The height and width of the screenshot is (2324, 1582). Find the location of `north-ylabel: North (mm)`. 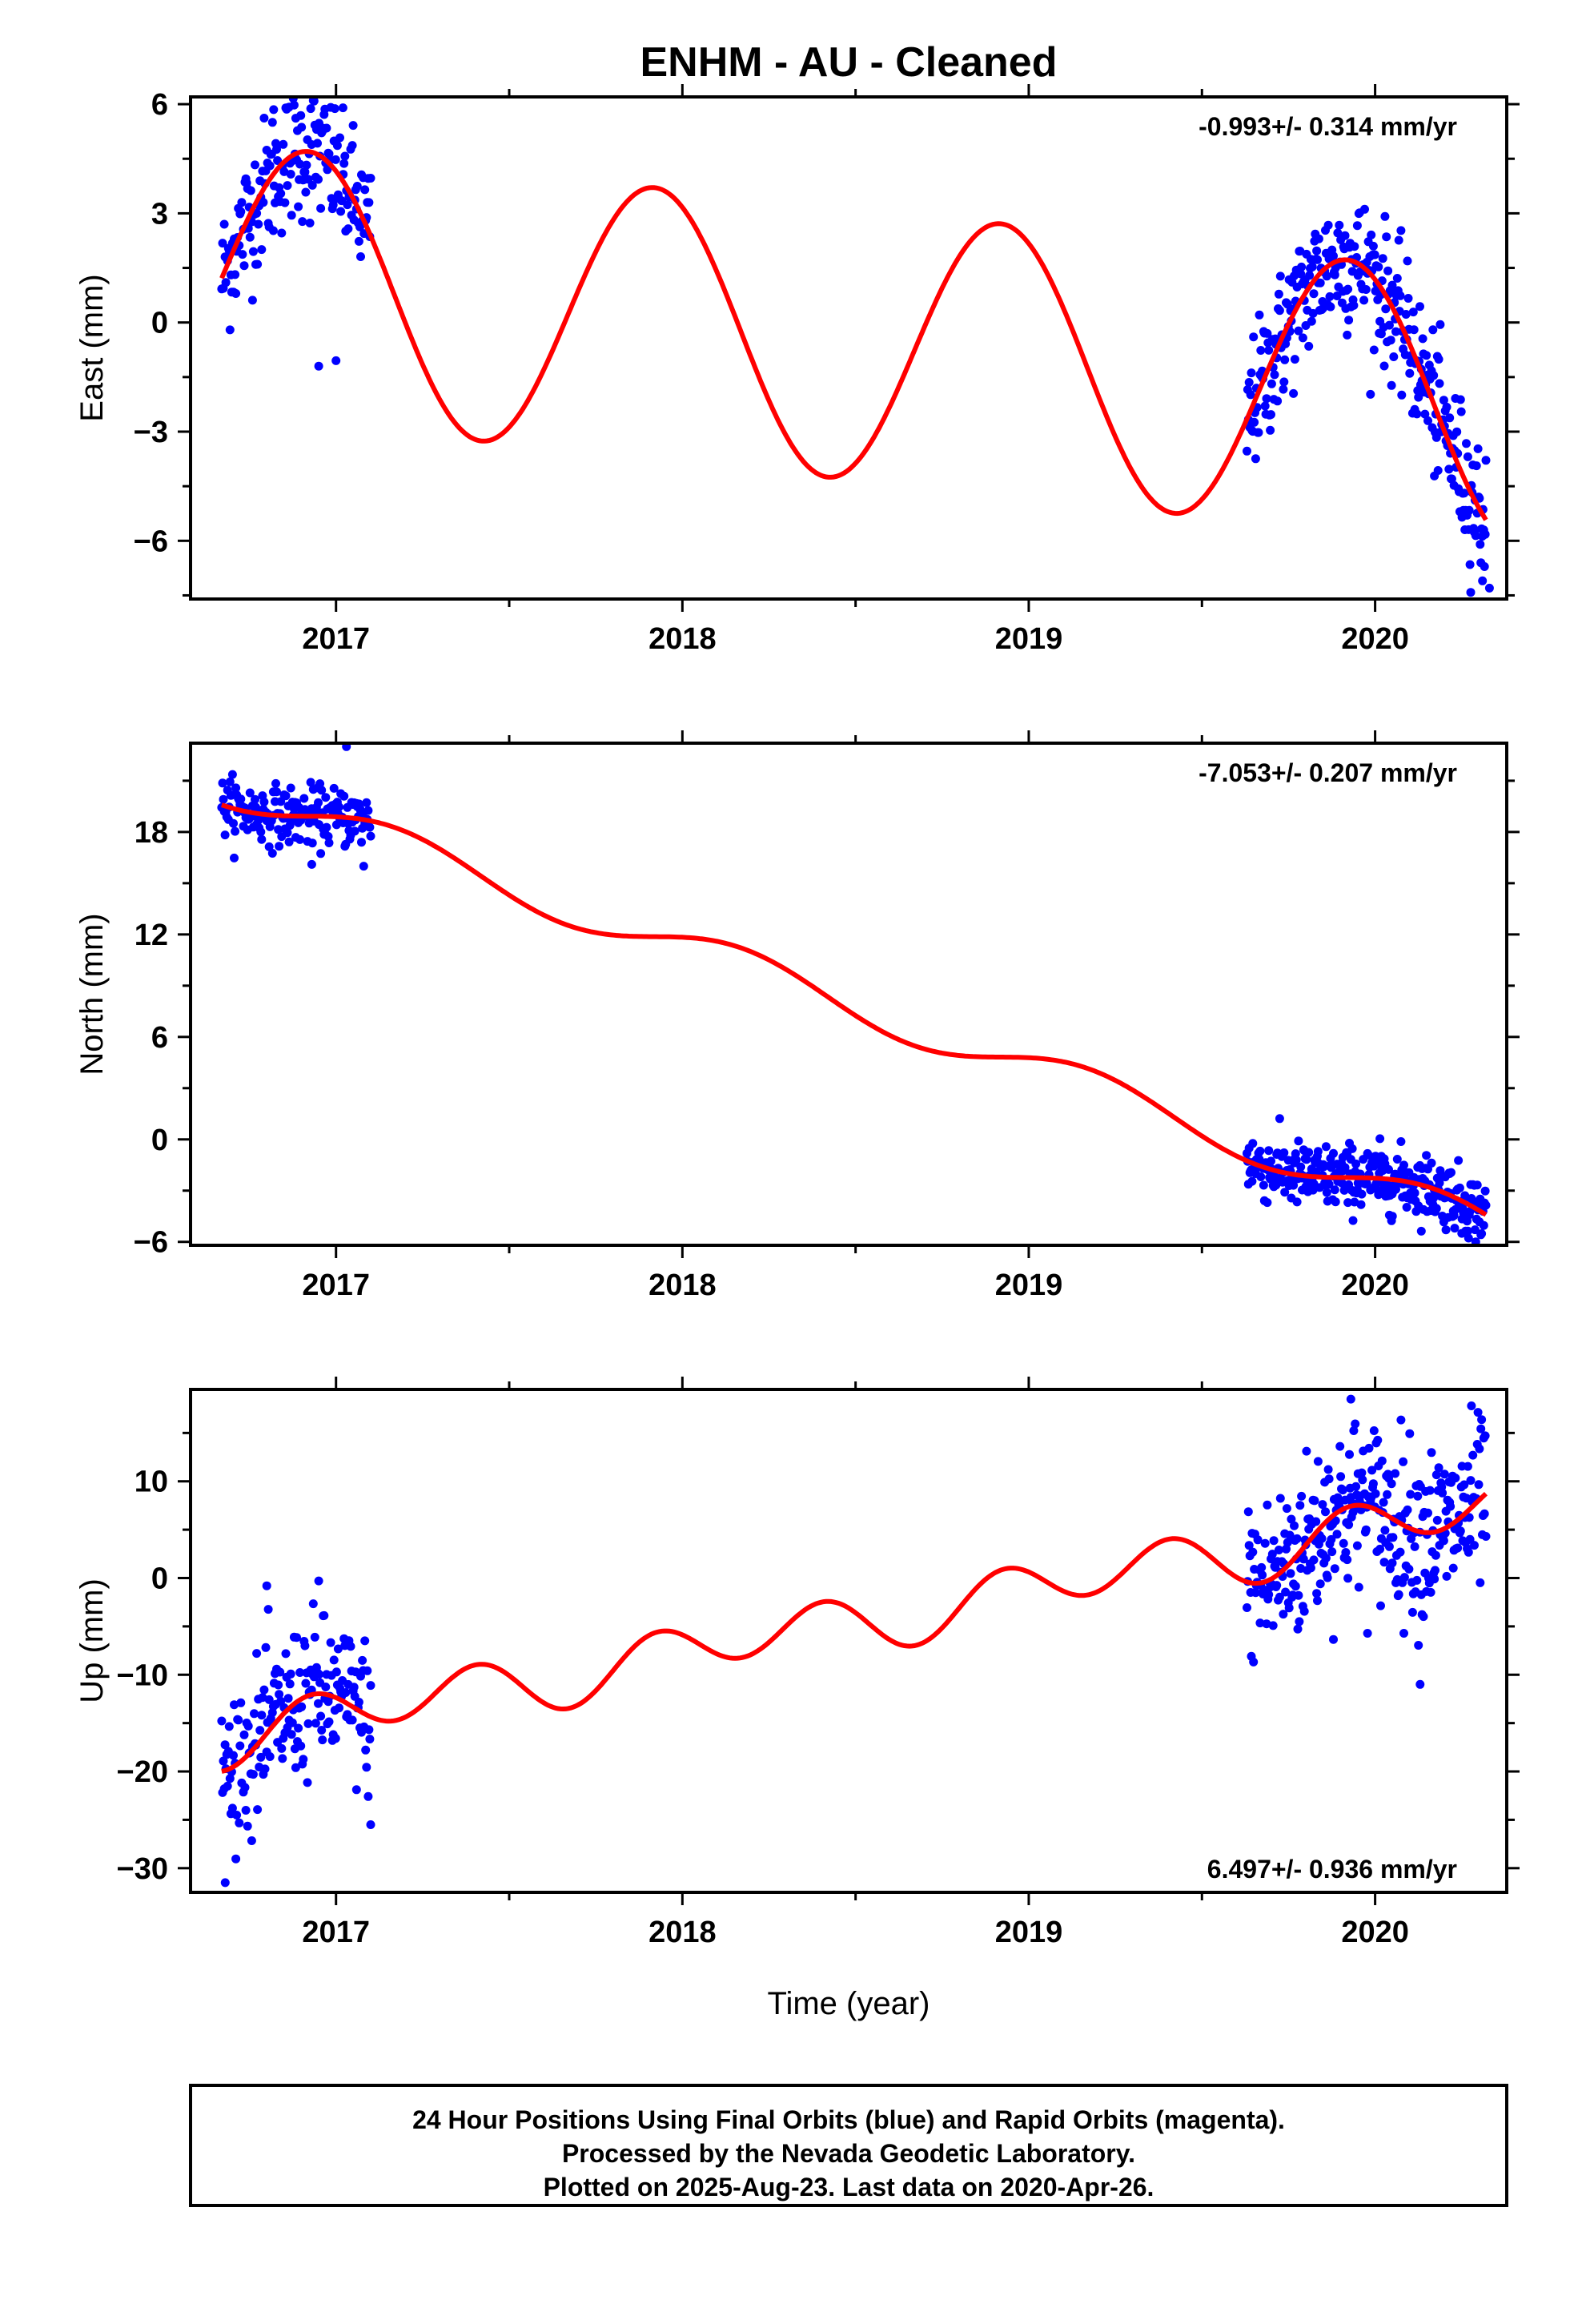

north-ylabel: North (mm) is located at coordinates (92, 994).